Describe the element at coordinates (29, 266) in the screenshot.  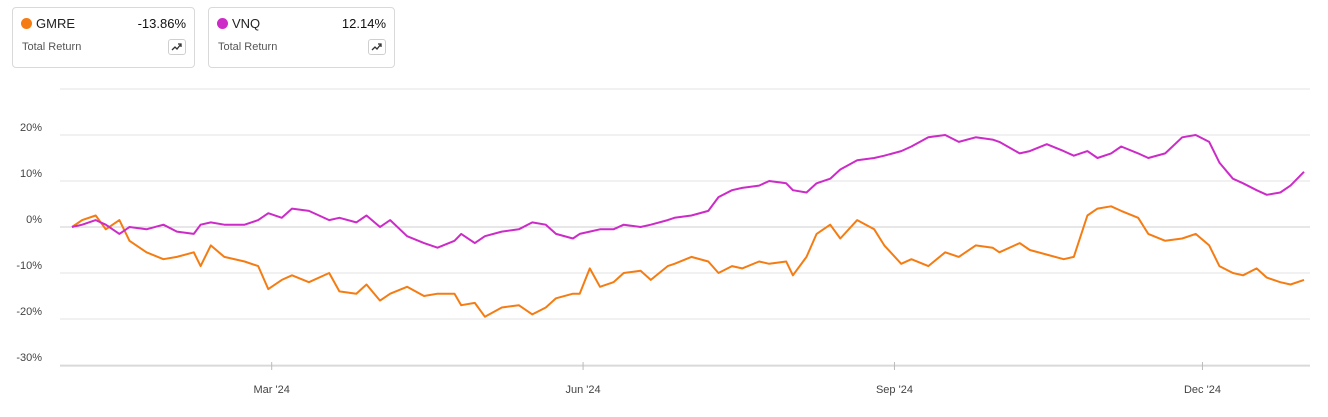
I see `y-tick-label: -10%` at that location.